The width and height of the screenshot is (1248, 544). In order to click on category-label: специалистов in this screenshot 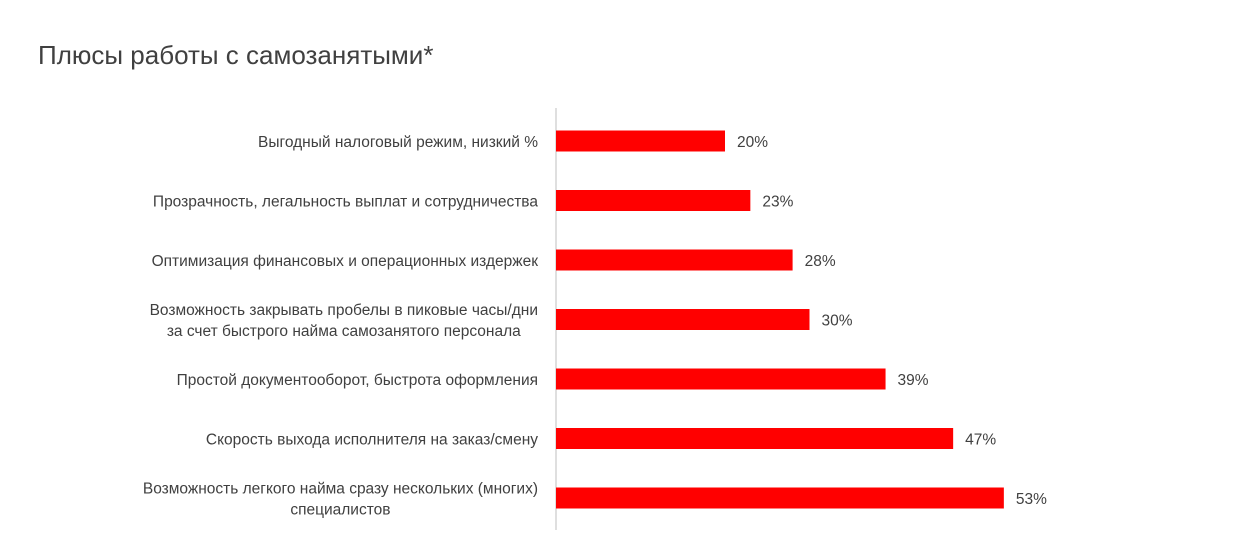, I will do `click(340, 510)`.